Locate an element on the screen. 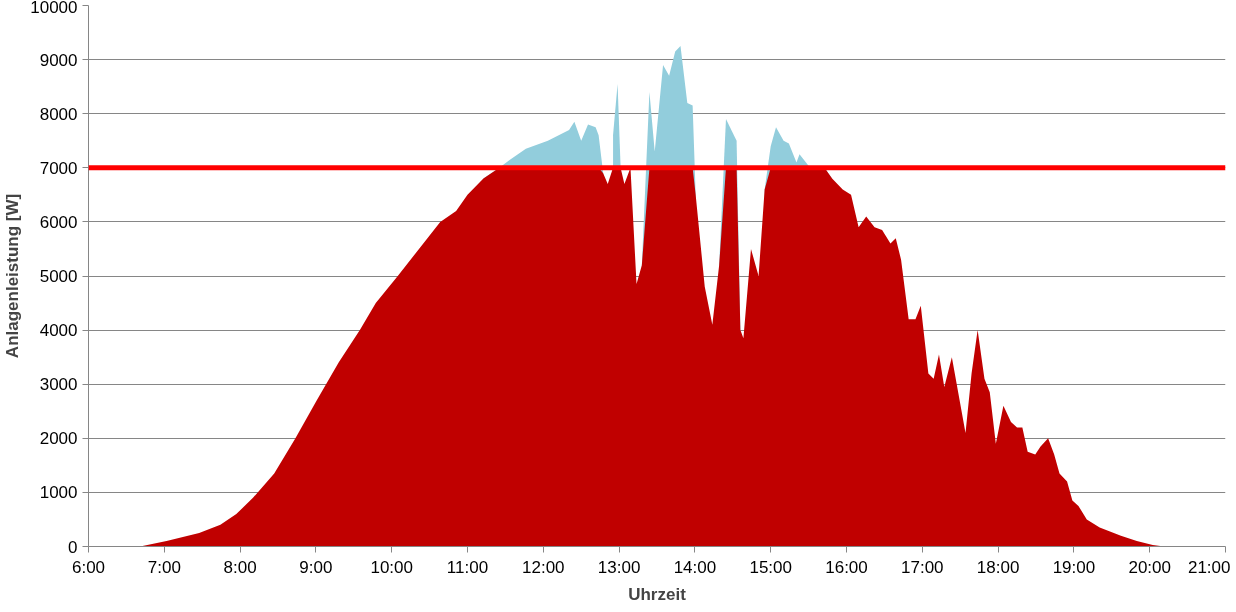 Image resolution: width=1236 pixels, height=612 pixels. x-tick-label: 19:00 is located at coordinates (1074, 567).